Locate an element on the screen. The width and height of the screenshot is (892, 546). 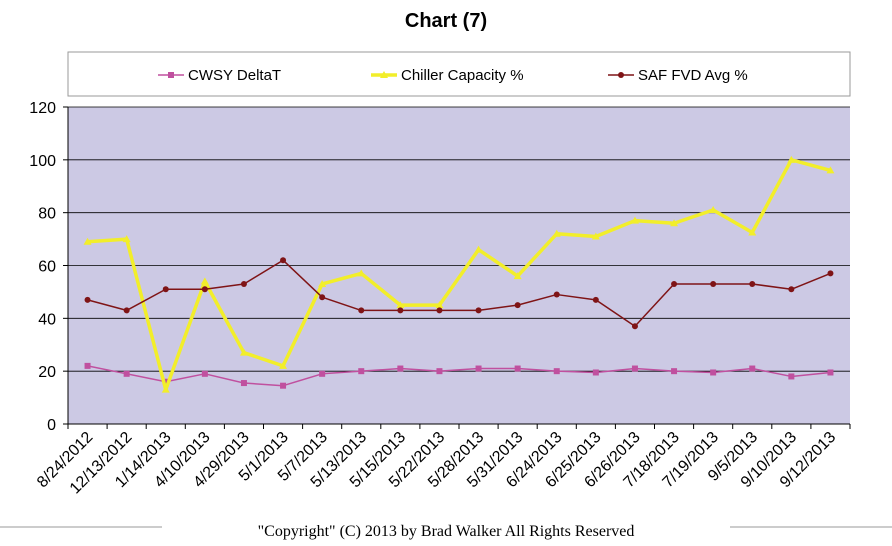
series-saf-fvd-avg is located at coordinates (459, 293).